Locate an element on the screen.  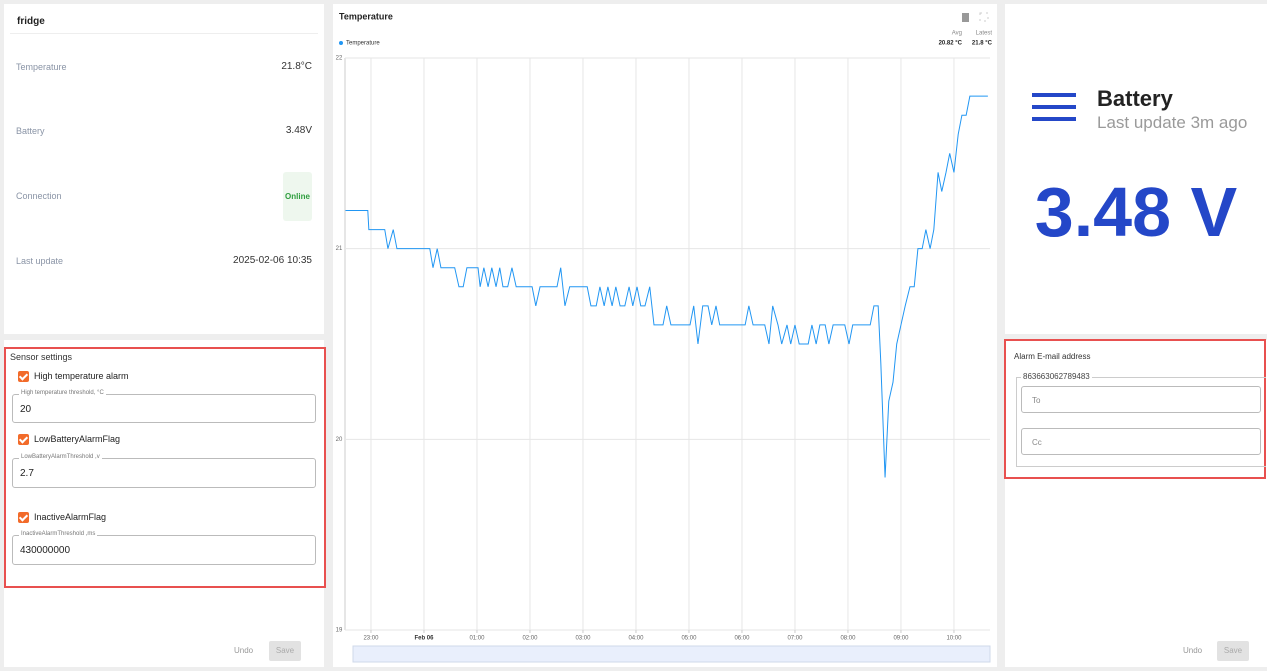
y-tick-label: 22 is located at coordinates (339, 59).